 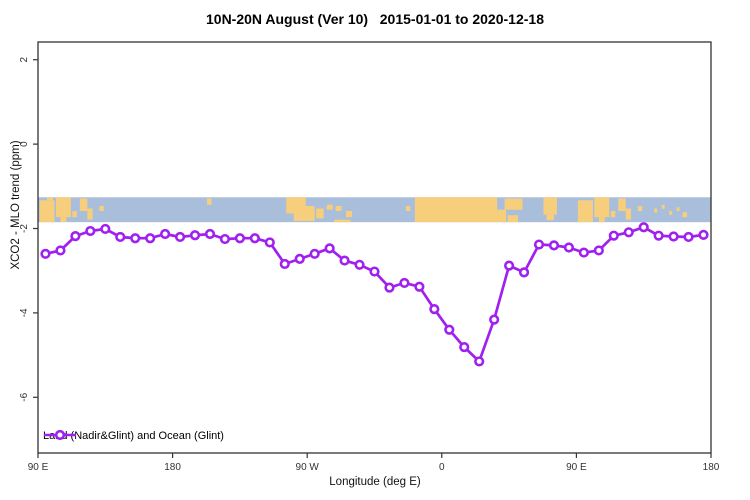 What do you see at coordinates (375, 482) in the screenshot?
I see `x-axis-label: Longitude (deg E)` at bounding box center [375, 482].